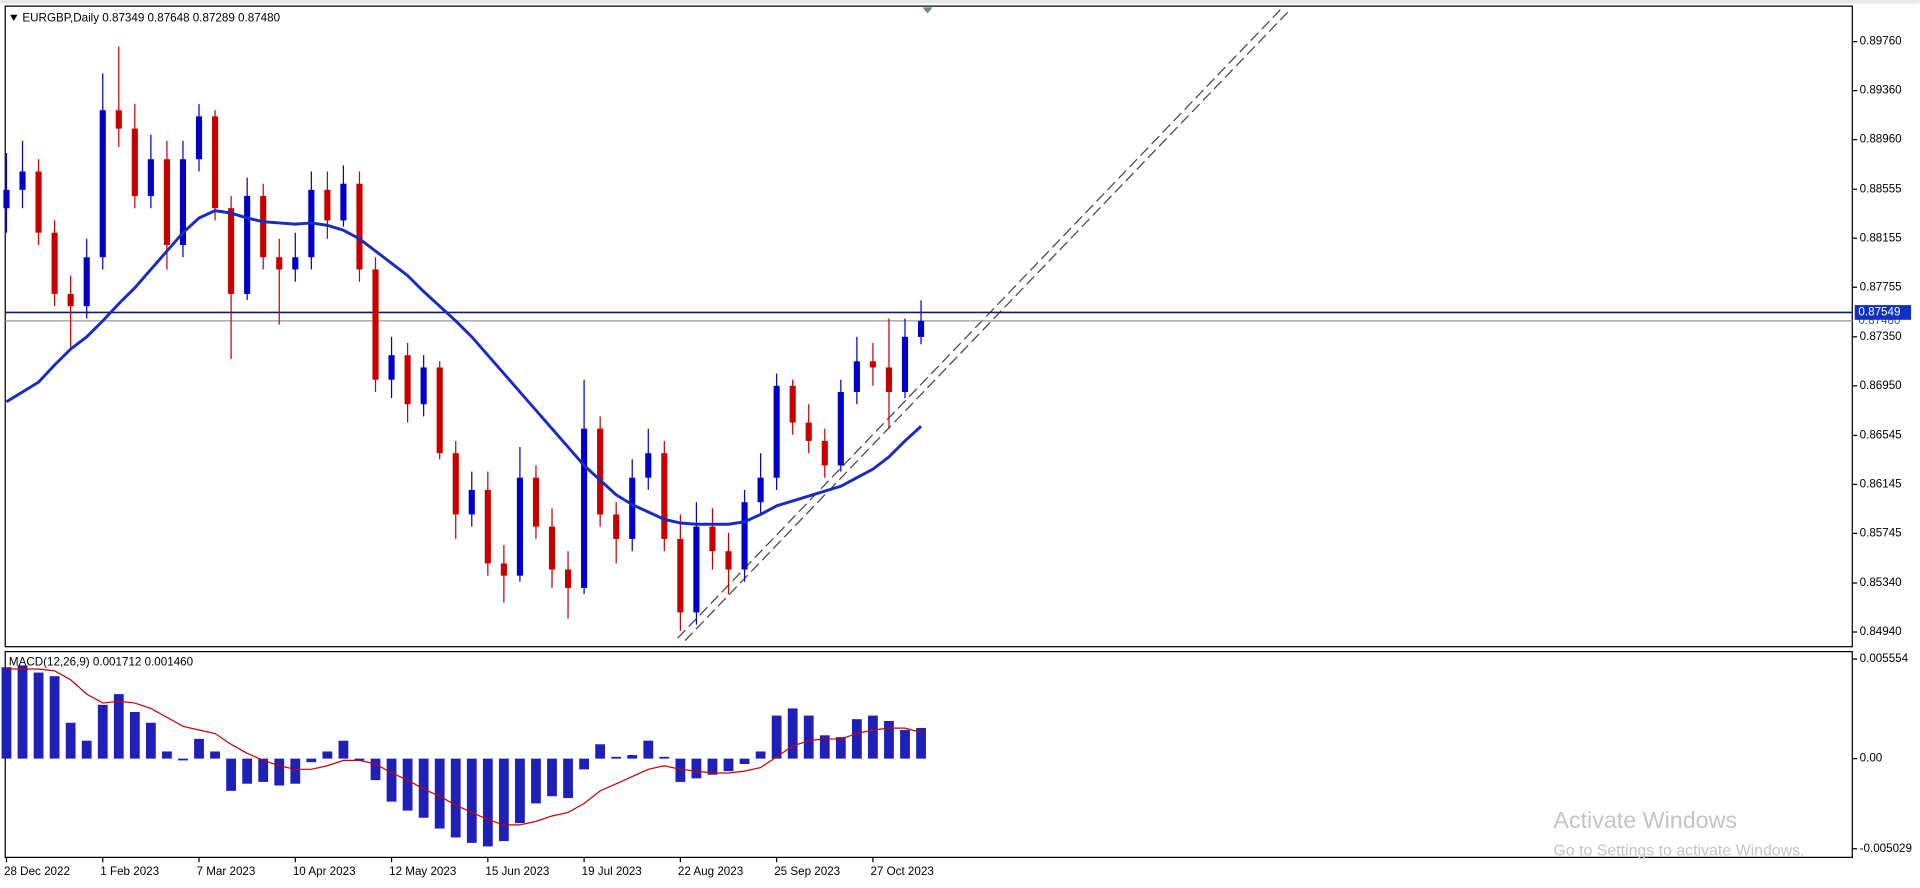 Image resolution: width=1920 pixels, height=888 pixels. What do you see at coordinates (1881, 435) in the screenshot?
I see `y-tick-label: 0.86545` at bounding box center [1881, 435].